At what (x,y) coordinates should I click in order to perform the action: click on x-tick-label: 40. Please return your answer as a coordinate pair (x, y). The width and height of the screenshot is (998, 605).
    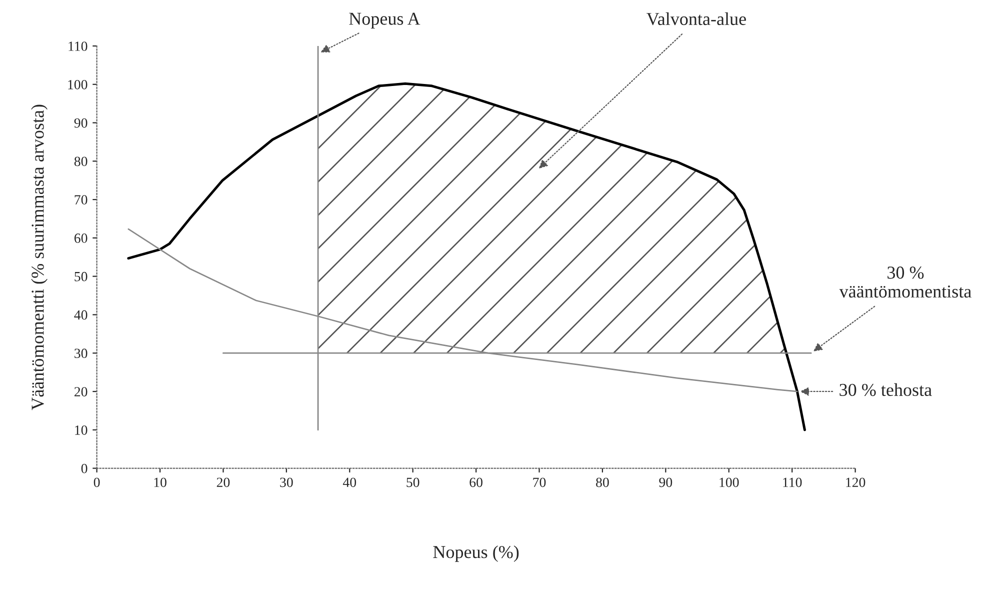
    Looking at the image, I should click on (349, 483).